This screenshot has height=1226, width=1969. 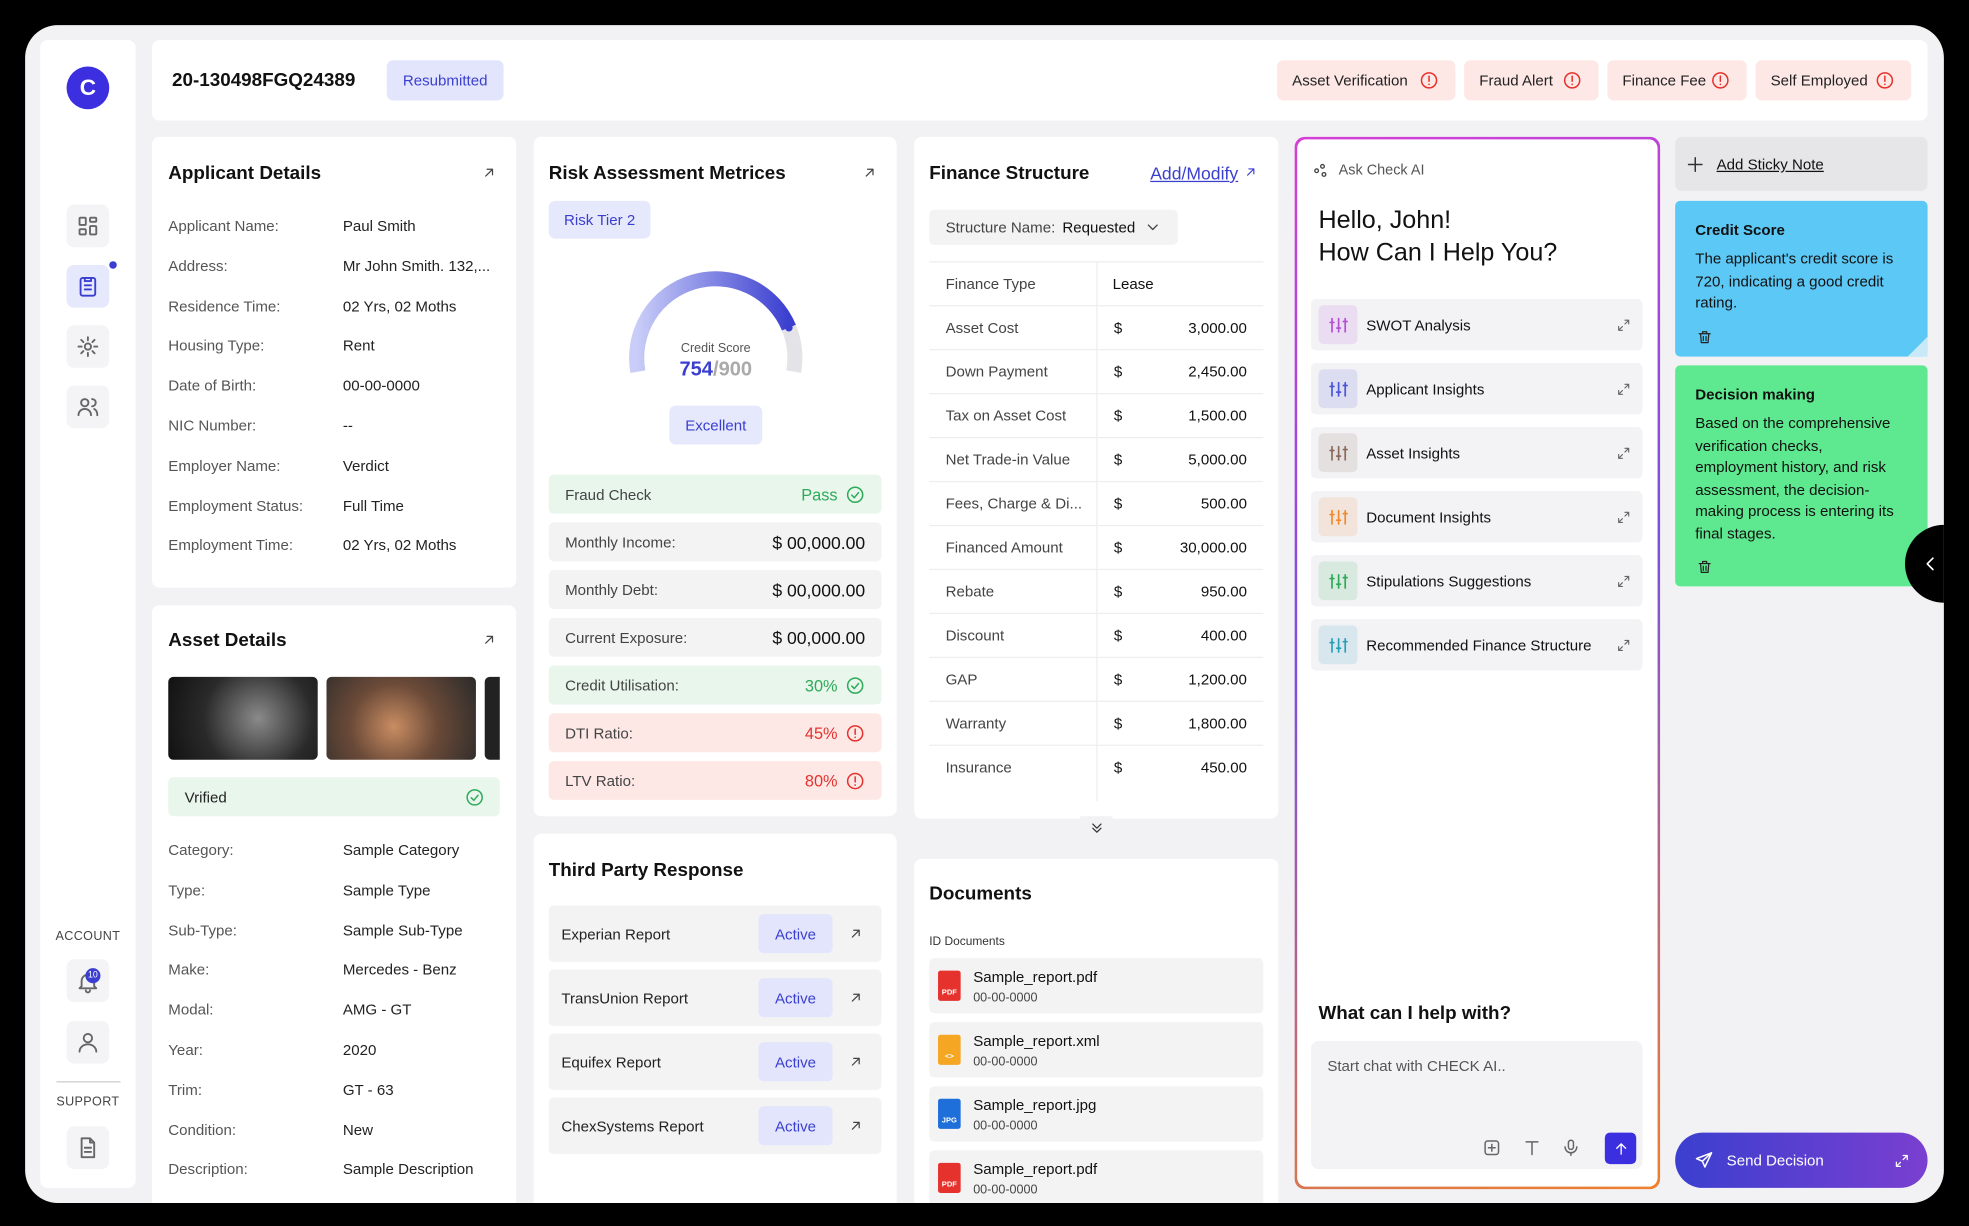 I want to click on file-name: Sample_report.xml, so click(x=1036, y=1040).